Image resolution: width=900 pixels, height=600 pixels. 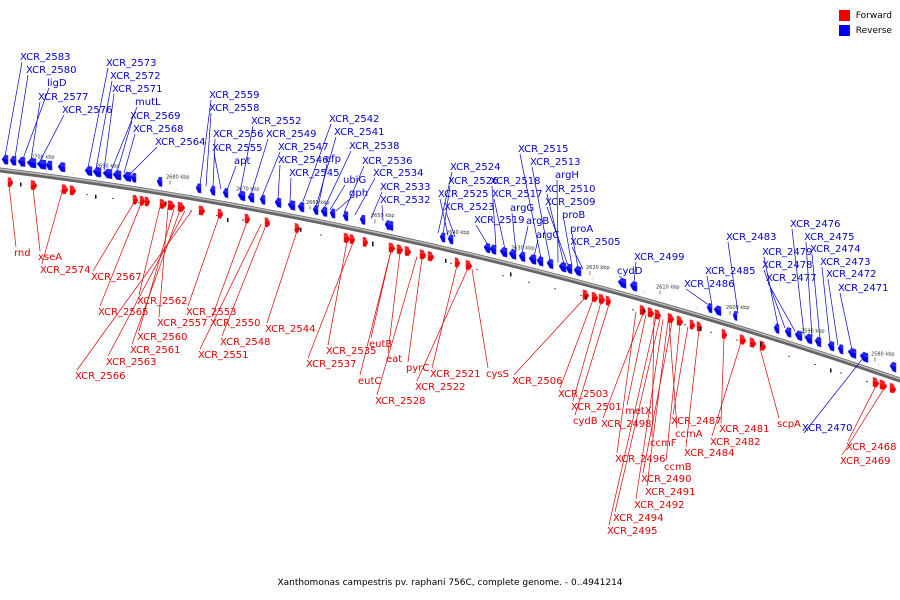 What do you see at coordinates (543, 149) in the screenshot?
I see `gene-label: XCR_2515` at bounding box center [543, 149].